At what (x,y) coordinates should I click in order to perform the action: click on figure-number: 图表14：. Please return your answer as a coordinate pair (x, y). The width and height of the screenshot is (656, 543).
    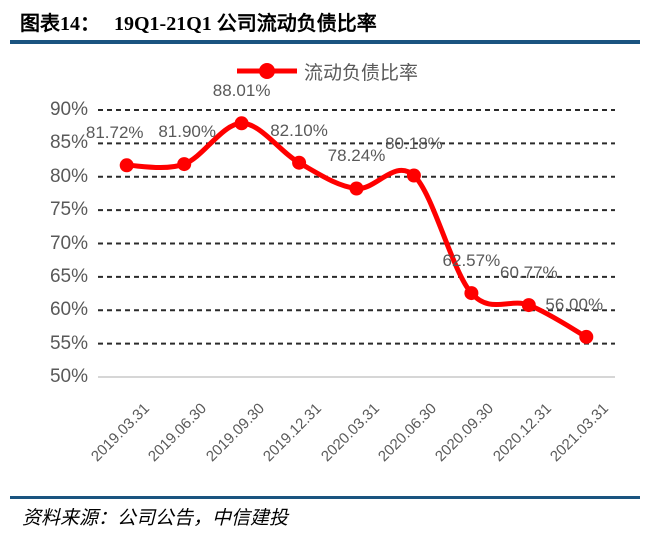
    Looking at the image, I should click on (60, 24).